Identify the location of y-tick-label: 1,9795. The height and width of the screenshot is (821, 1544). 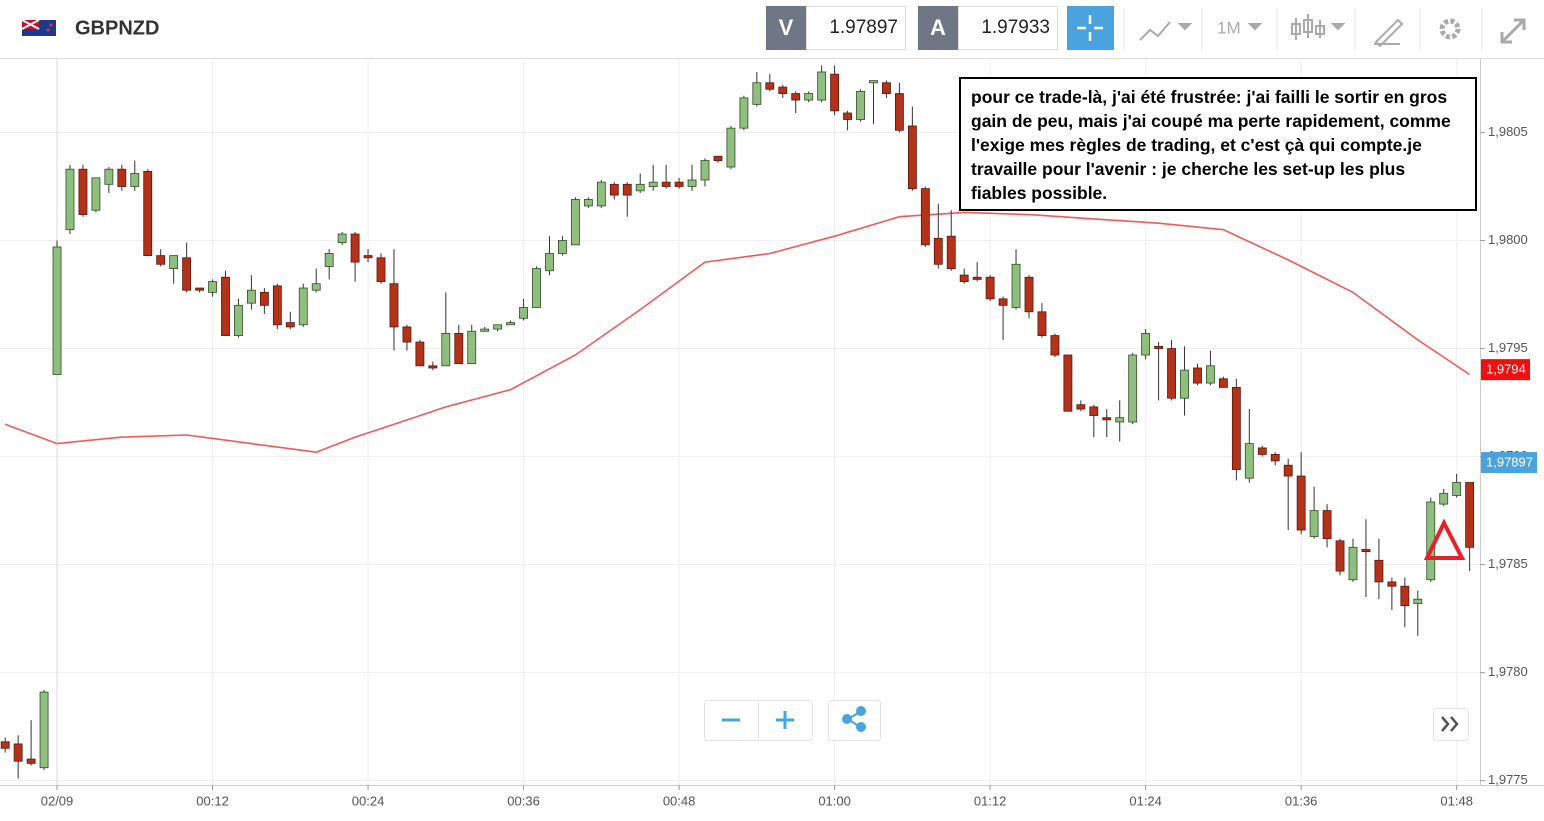
(1508, 347).